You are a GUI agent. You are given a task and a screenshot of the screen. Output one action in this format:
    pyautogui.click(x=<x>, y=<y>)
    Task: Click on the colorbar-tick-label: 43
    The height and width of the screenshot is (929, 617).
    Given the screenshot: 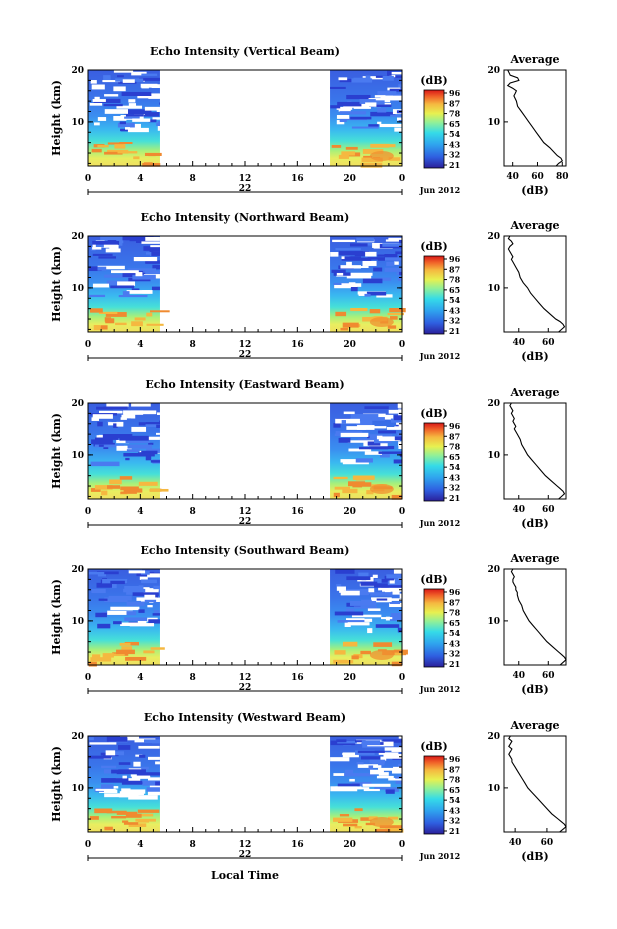 What is the action you would take?
    pyautogui.click(x=455, y=643)
    